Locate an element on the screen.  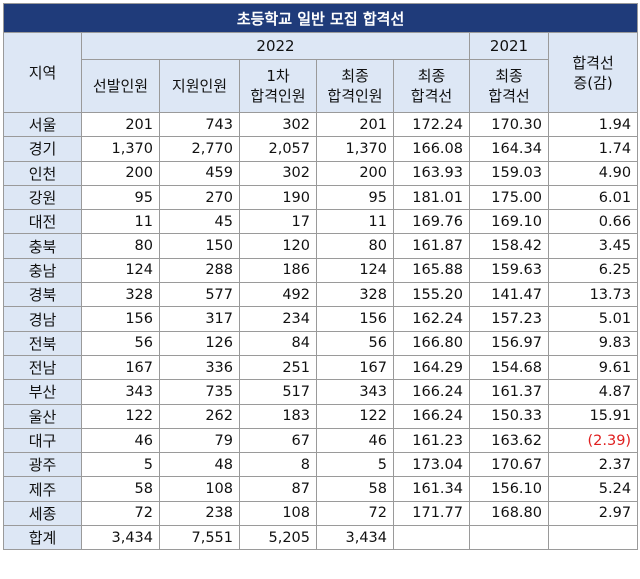
cutoff-2021-cell: 150.33 is located at coordinates (509, 416).